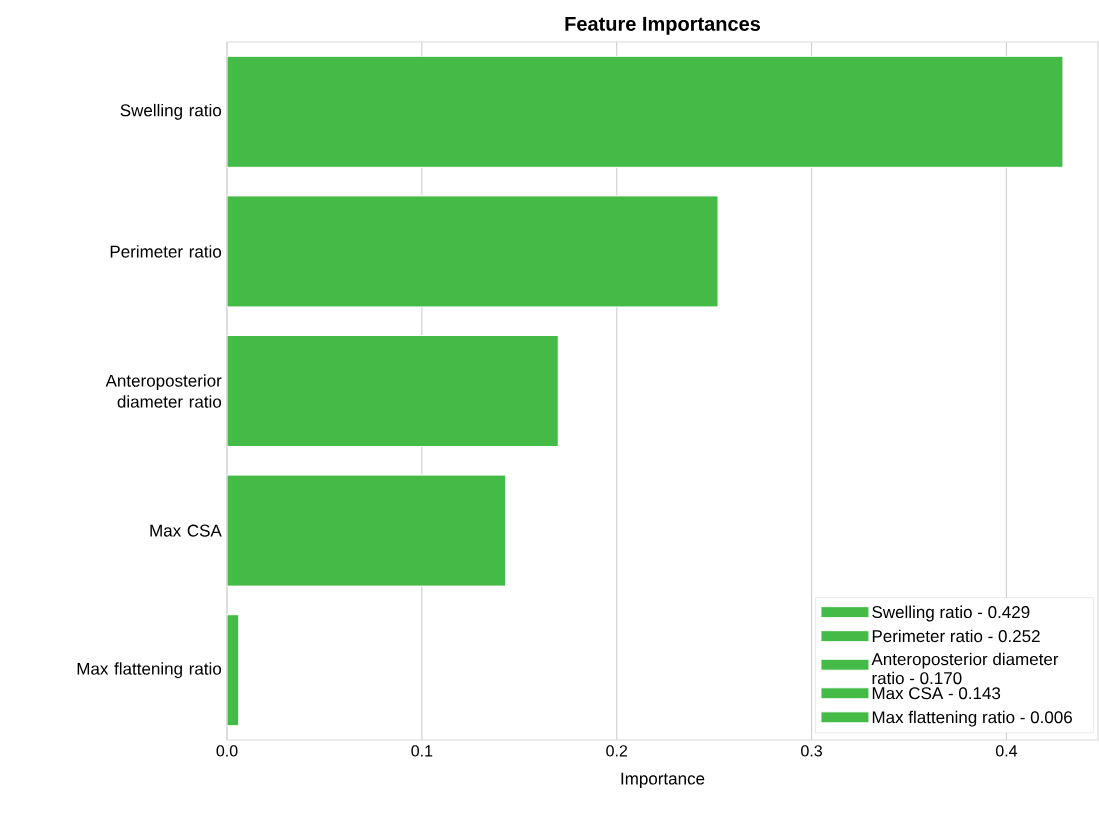  Describe the element at coordinates (166, 251) in the screenshot. I see `y-tick-label: Perimeter ratio` at that location.